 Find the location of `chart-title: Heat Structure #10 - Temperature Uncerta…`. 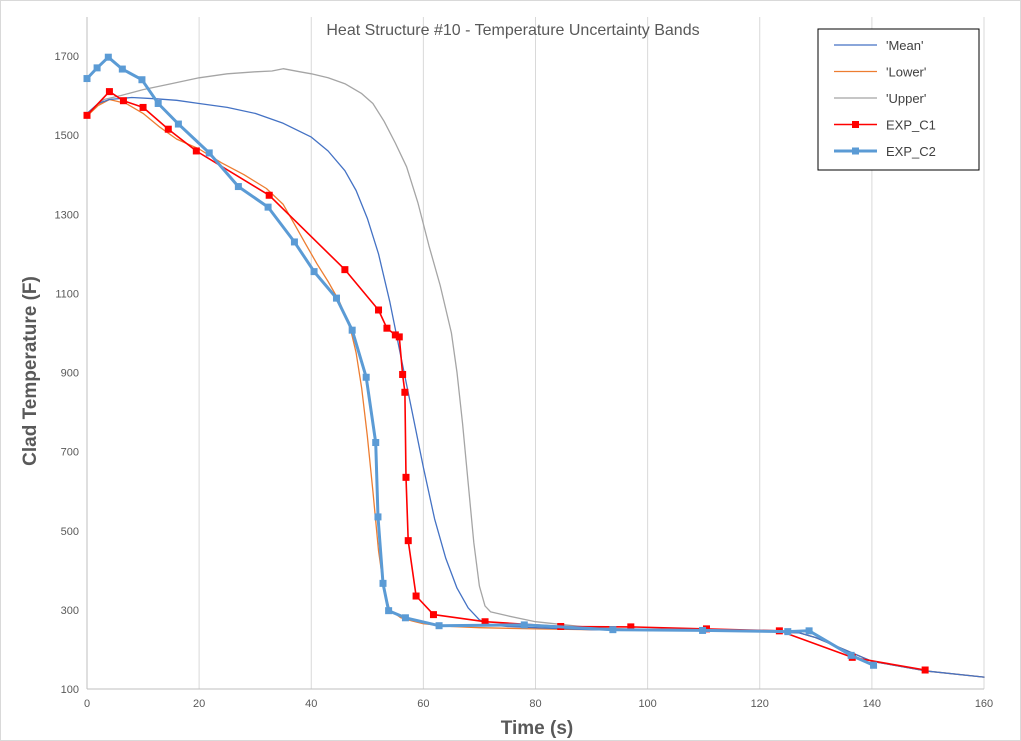

chart-title: Heat Structure #10 - Temperature Uncerta… is located at coordinates (512, 30).